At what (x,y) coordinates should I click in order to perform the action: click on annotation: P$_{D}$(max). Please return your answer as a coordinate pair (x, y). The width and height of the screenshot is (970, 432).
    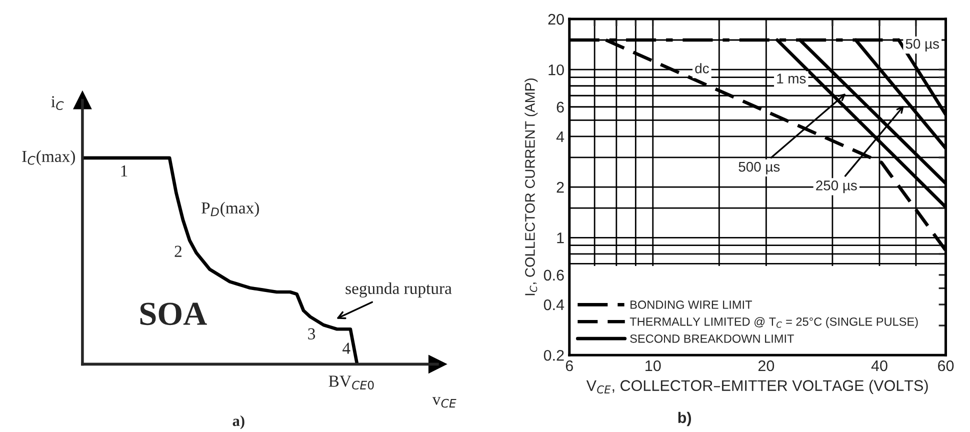
    Looking at the image, I should click on (230, 209).